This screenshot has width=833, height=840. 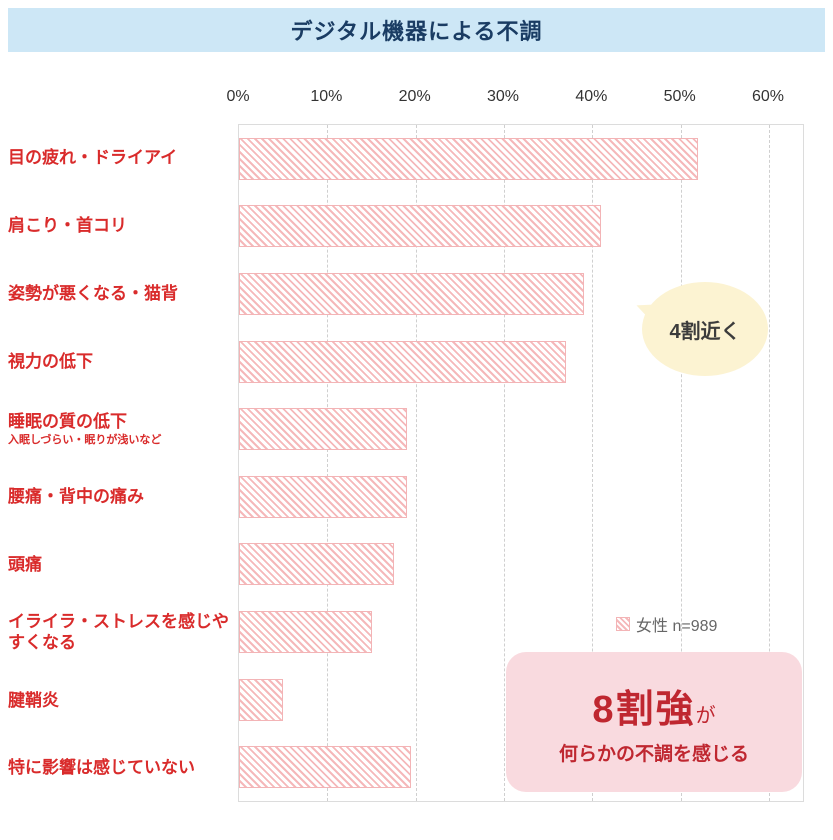 I want to click on highlight-big-text: 8割強, so click(x=644, y=710).